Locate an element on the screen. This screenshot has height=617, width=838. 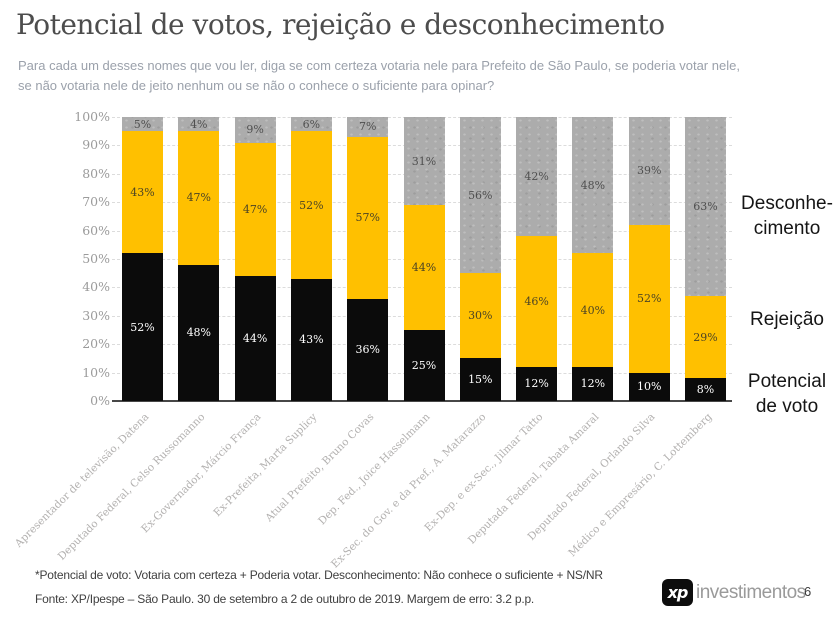
segment-potencial: 36% is located at coordinates (368, 349).